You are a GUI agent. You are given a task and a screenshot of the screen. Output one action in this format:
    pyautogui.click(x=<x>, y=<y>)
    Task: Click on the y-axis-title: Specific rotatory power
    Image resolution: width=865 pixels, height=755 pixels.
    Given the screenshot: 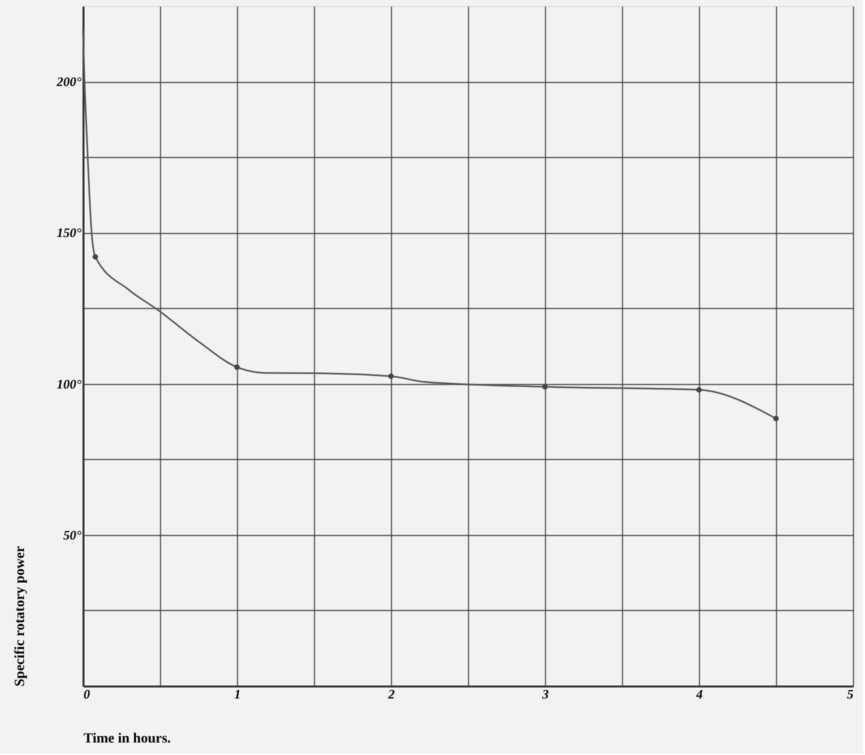 What is the action you would take?
    pyautogui.click(x=20, y=616)
    